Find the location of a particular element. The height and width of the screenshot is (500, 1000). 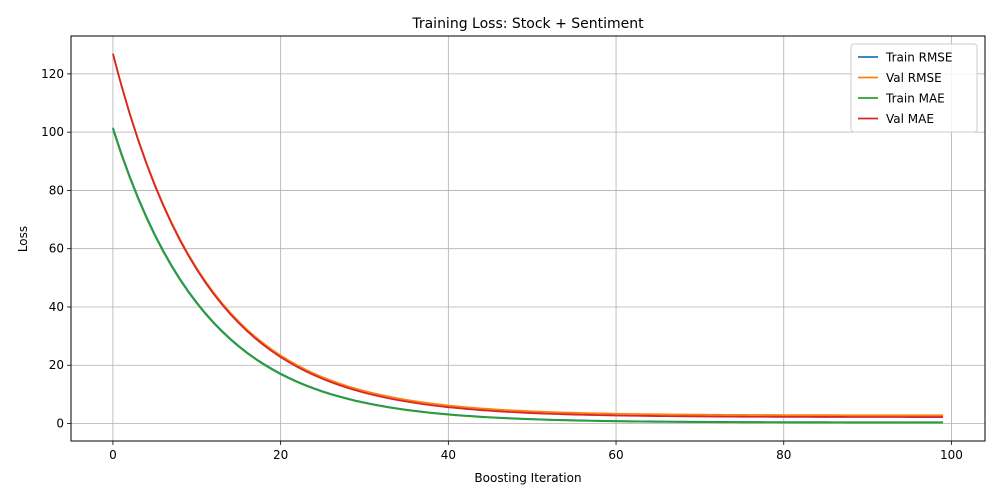

legend-box is located at coordinates (914, 88).